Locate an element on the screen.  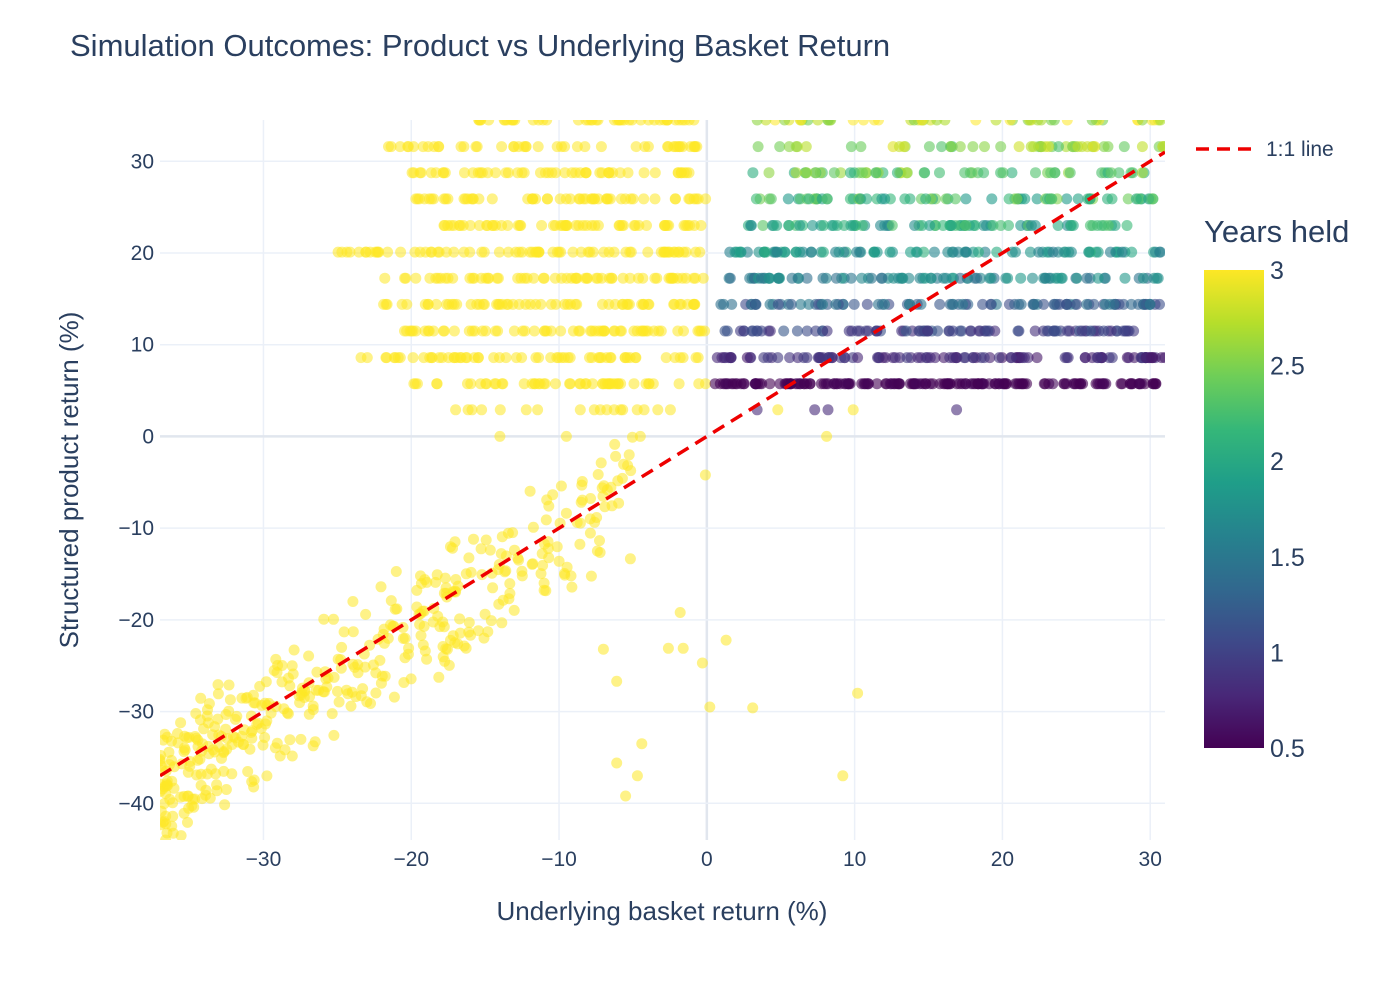
legend: 1:1 line is located at coordinates (1265, 149).